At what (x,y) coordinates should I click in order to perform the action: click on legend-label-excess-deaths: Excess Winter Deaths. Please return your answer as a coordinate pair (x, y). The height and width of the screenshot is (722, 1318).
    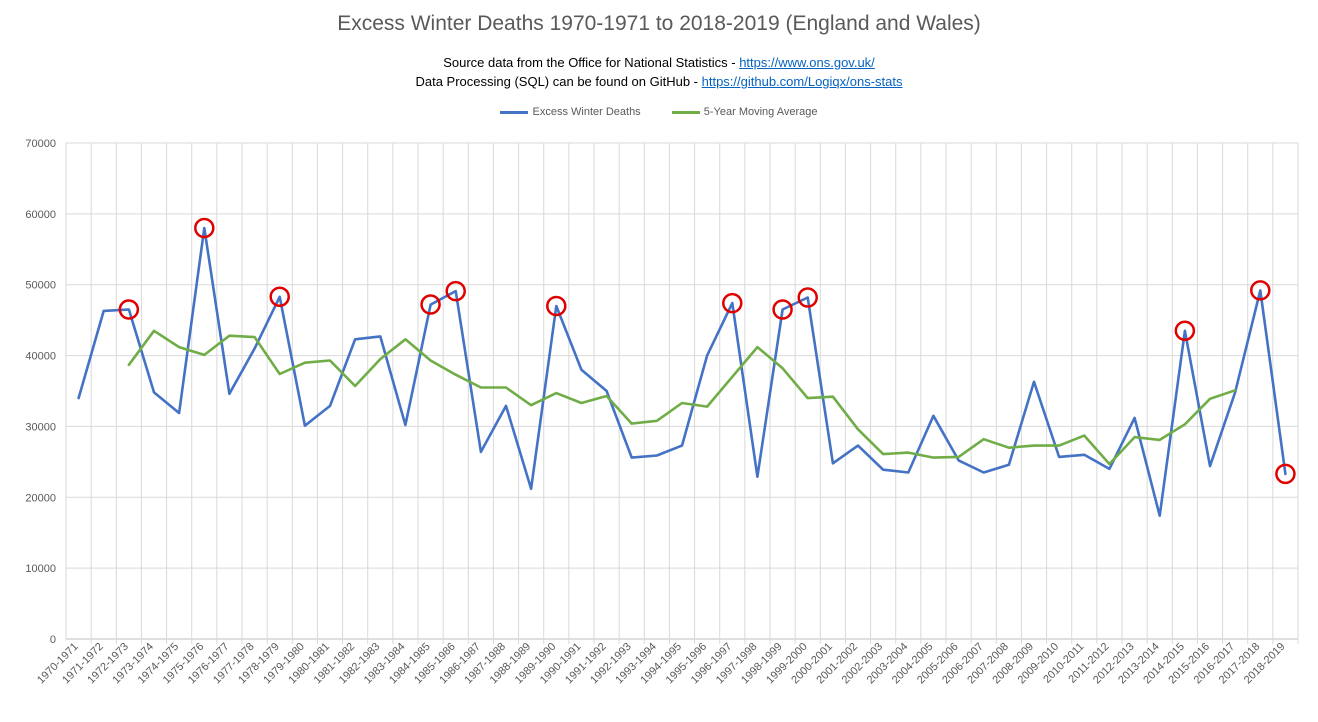
    Looking at the image, I should click on (586, 112).